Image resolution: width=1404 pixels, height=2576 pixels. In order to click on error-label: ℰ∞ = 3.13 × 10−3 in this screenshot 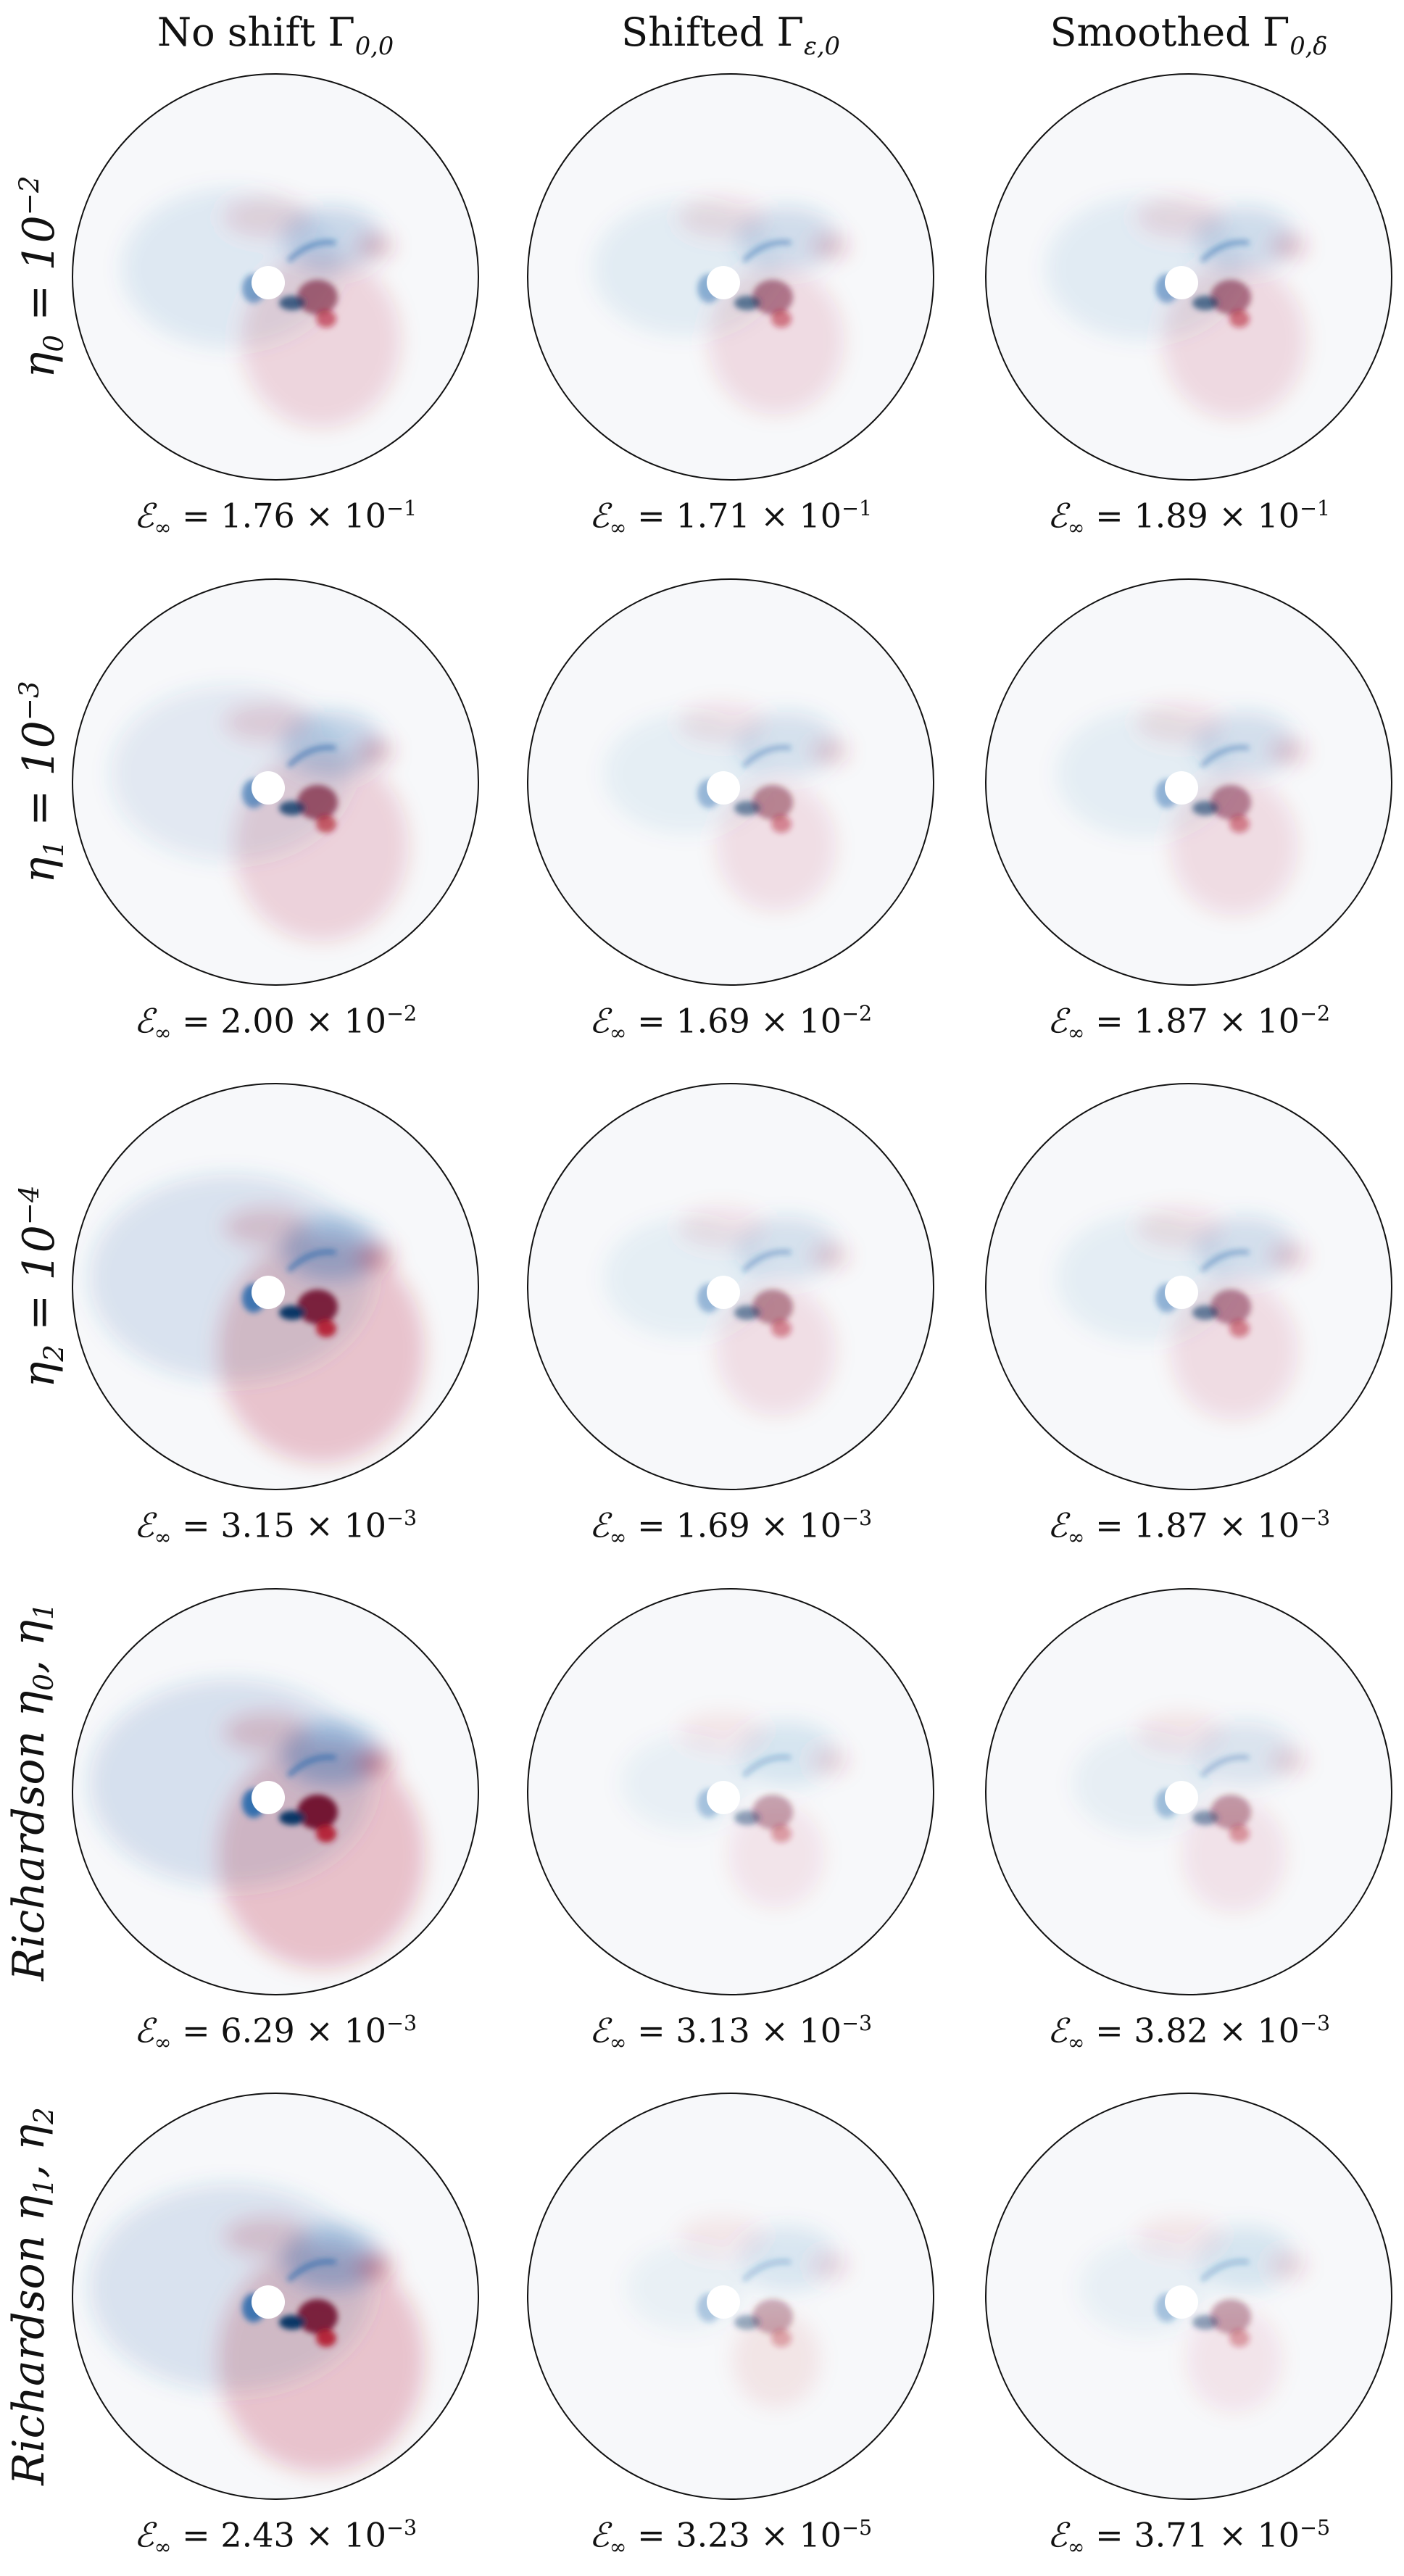, I will do `click(731, 2033)`.